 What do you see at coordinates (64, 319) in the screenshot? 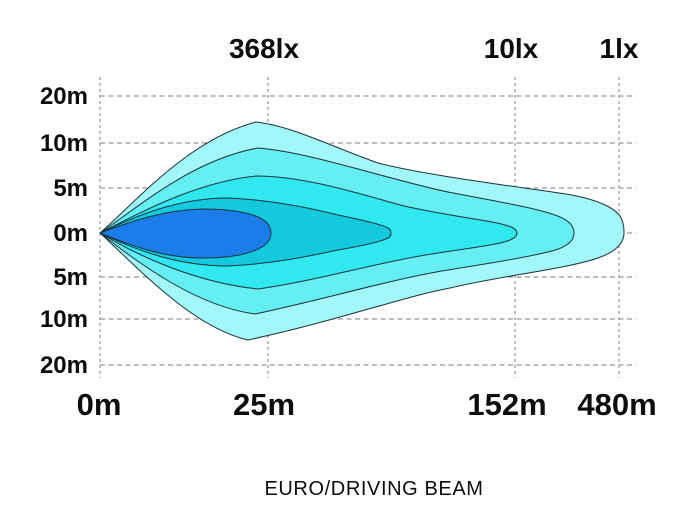
I see `y-tick-10m-bottom: 10m` at bounding box center [64, 319].